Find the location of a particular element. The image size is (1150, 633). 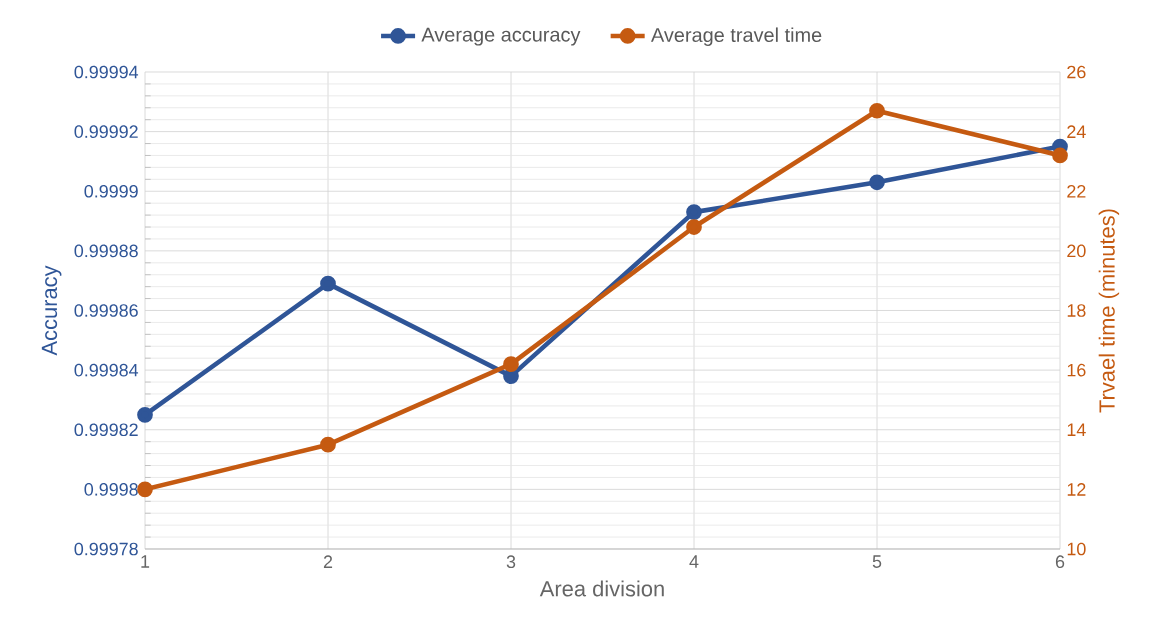

y-tick-label: 0.99994 is located at coordinates (106, 72).